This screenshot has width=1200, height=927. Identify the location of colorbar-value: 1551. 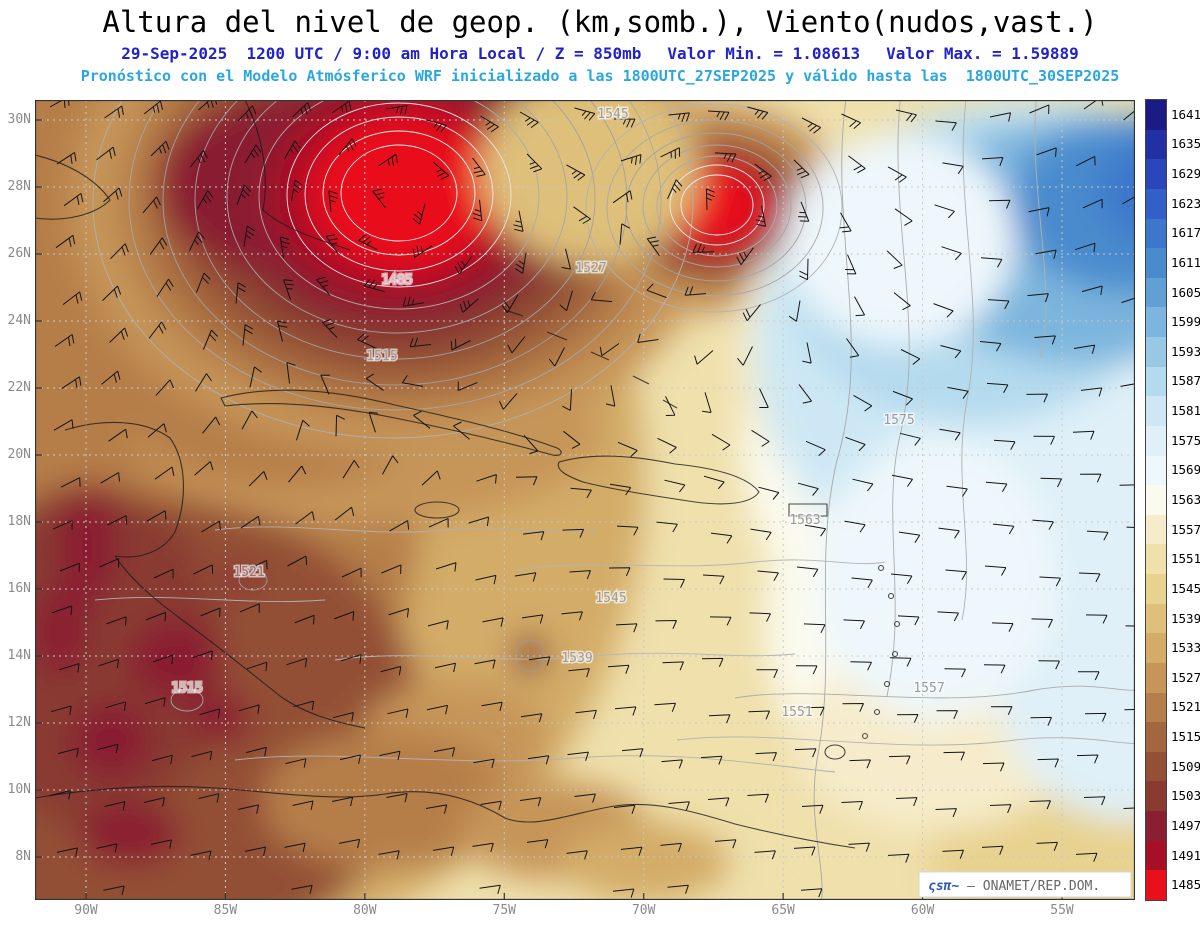
(1185, 559).